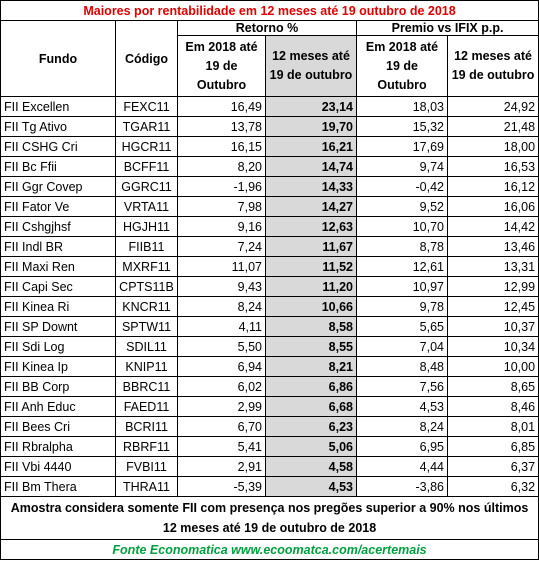  What do you see at coordinates (492, 186) in the screenshot?
I see `value-cell: 16,12` at bounding box center [492, 186].